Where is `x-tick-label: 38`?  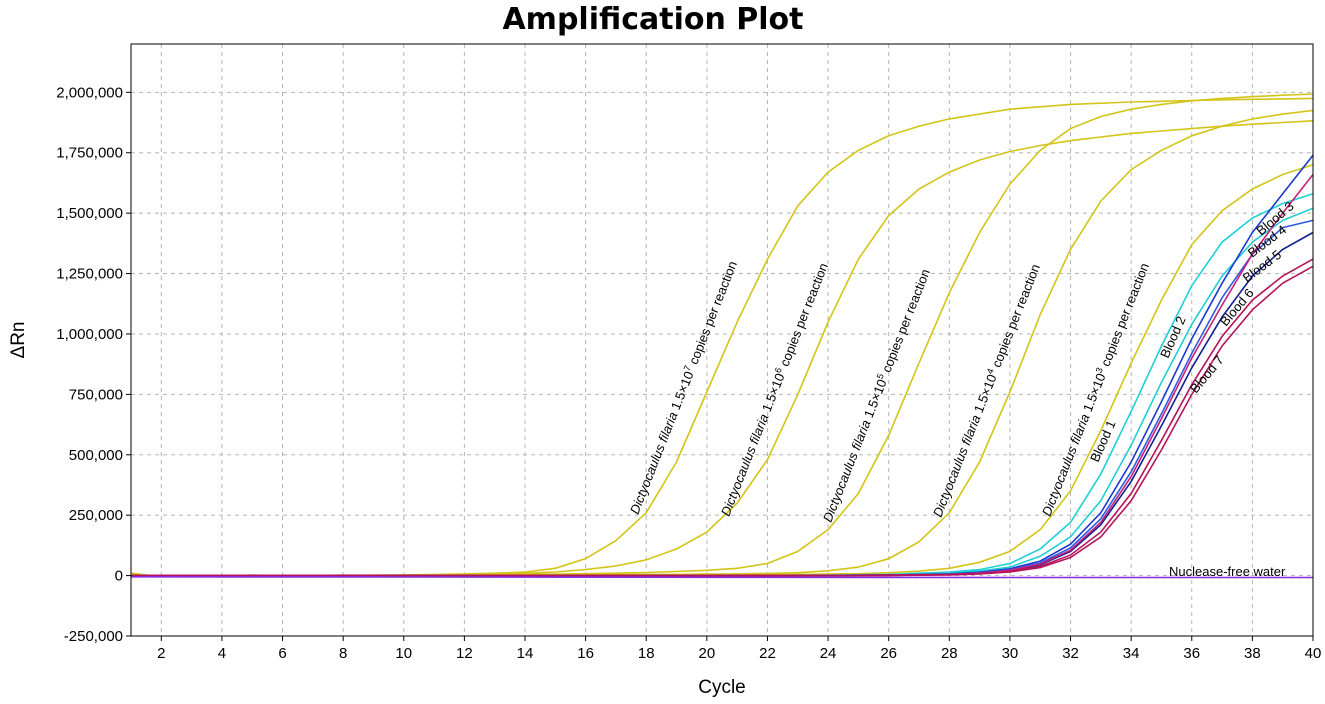
x-tick-label: 38 is located at coordinates (1252, 653).